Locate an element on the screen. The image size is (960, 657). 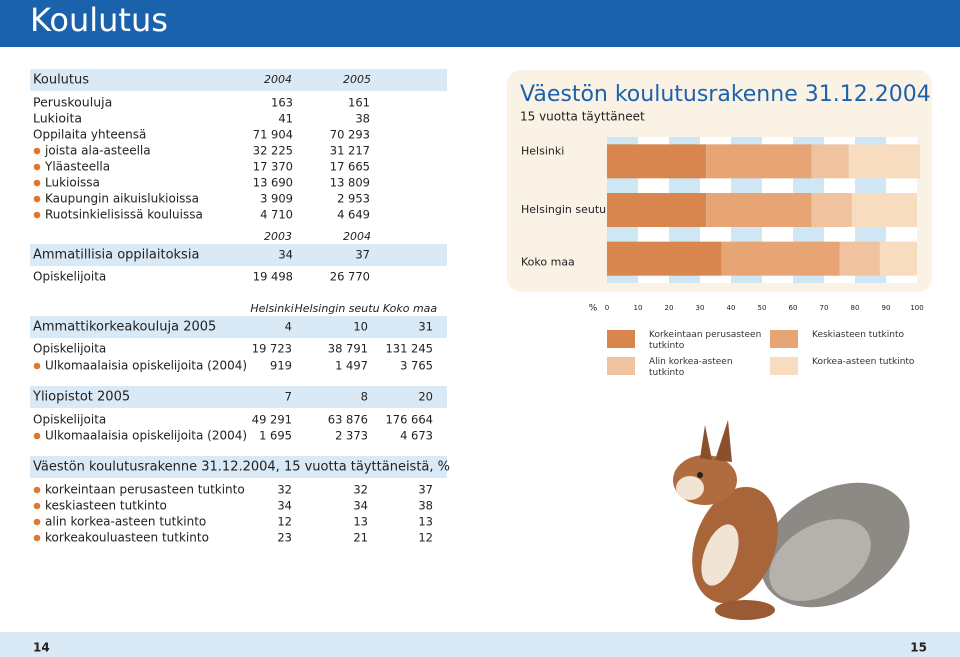
squirrel-illustration is located at coordinates (791, 520).